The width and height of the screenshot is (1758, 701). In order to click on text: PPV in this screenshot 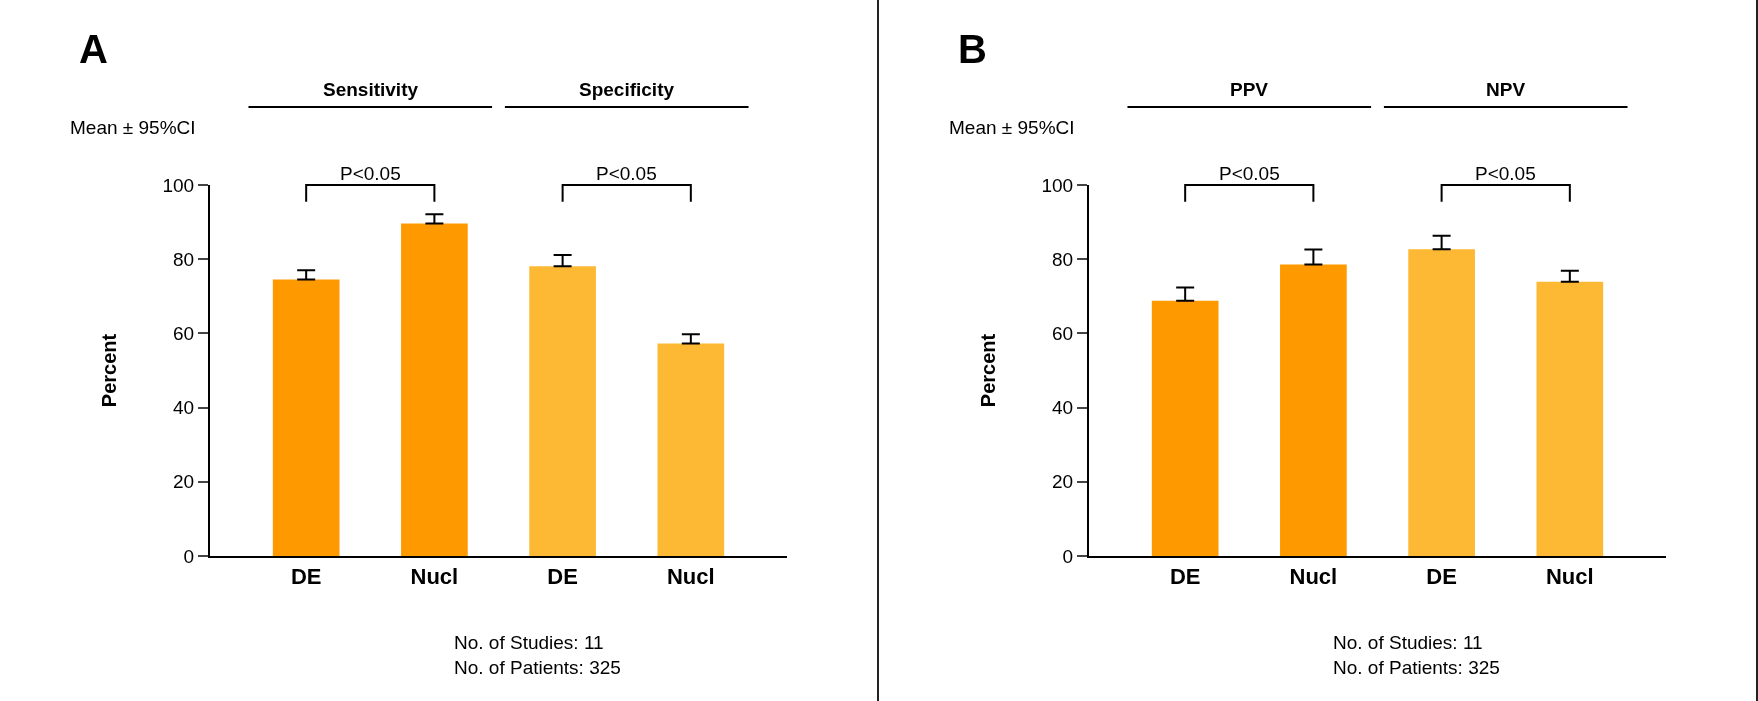, I will do `click(1249, 89)`.